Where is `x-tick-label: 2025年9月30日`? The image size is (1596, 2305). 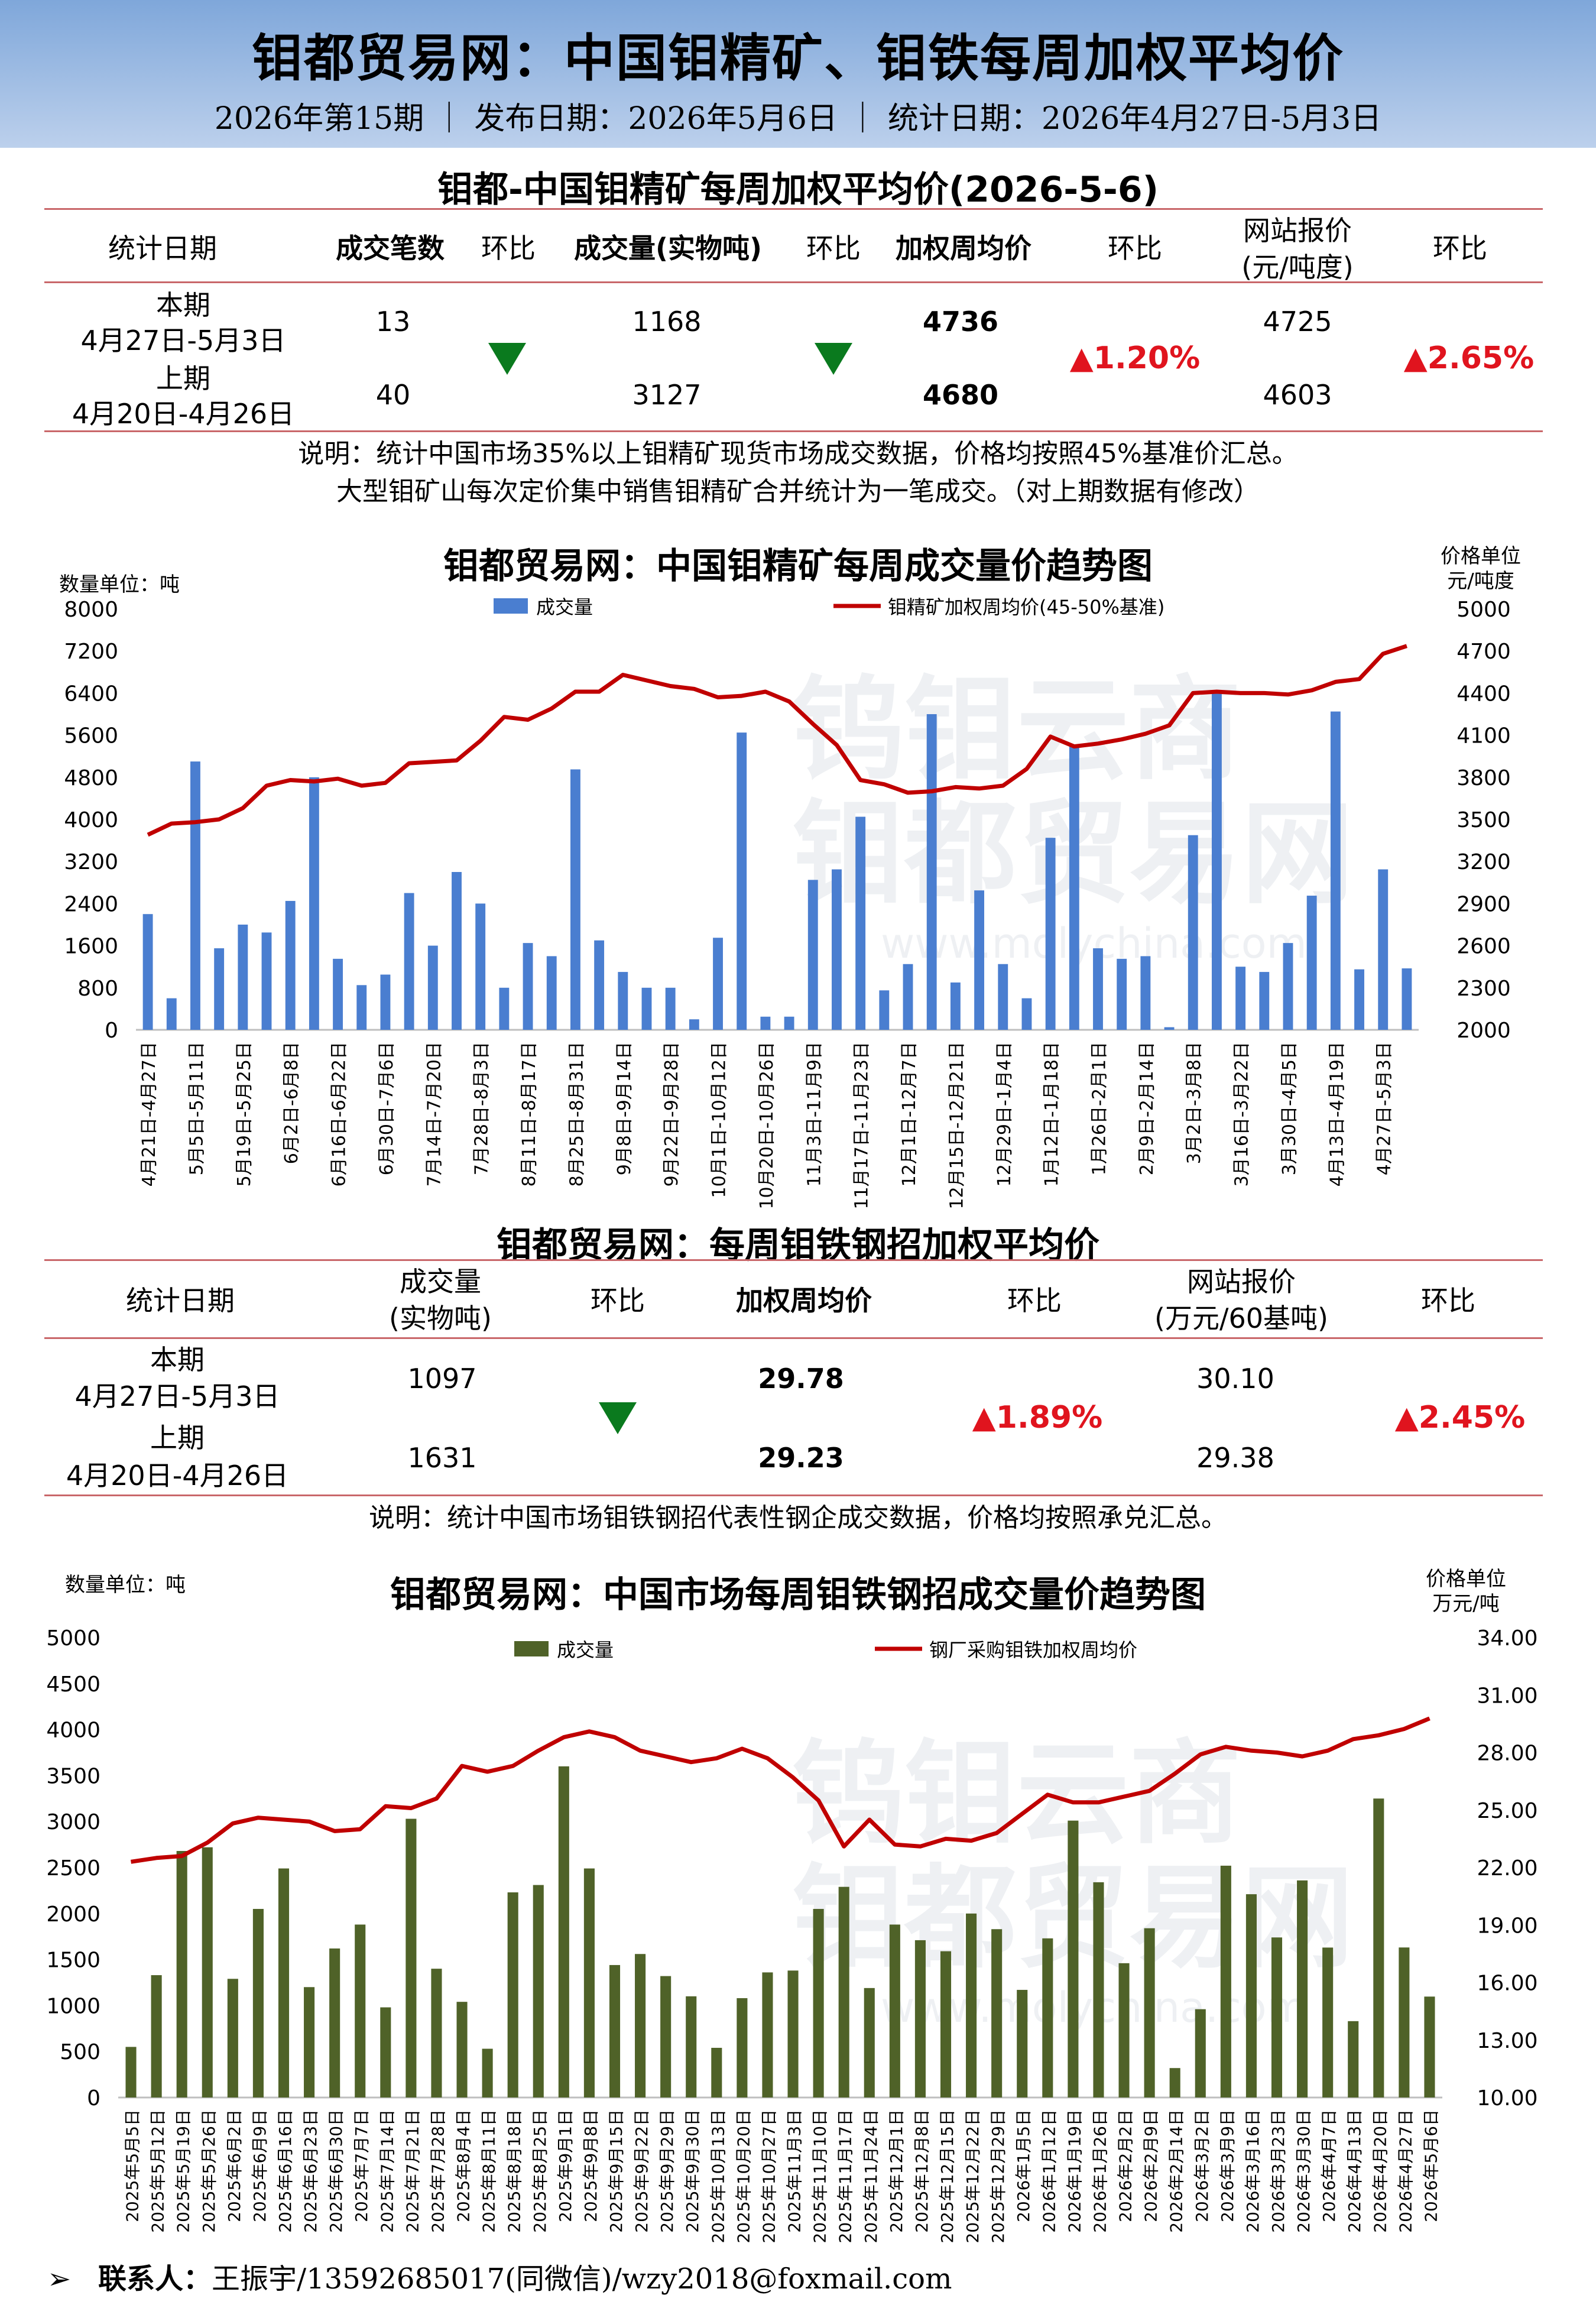 x-tick-label: 2025年9月30日 is located at coordinates (692, 2171).